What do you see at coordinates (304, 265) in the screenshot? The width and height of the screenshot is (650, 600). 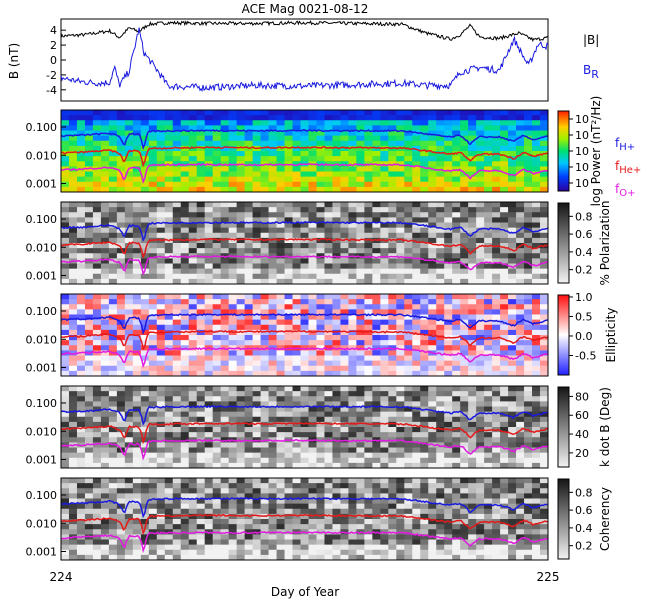 I see `gyro-line-f_O` at bounding box center [304, 265].